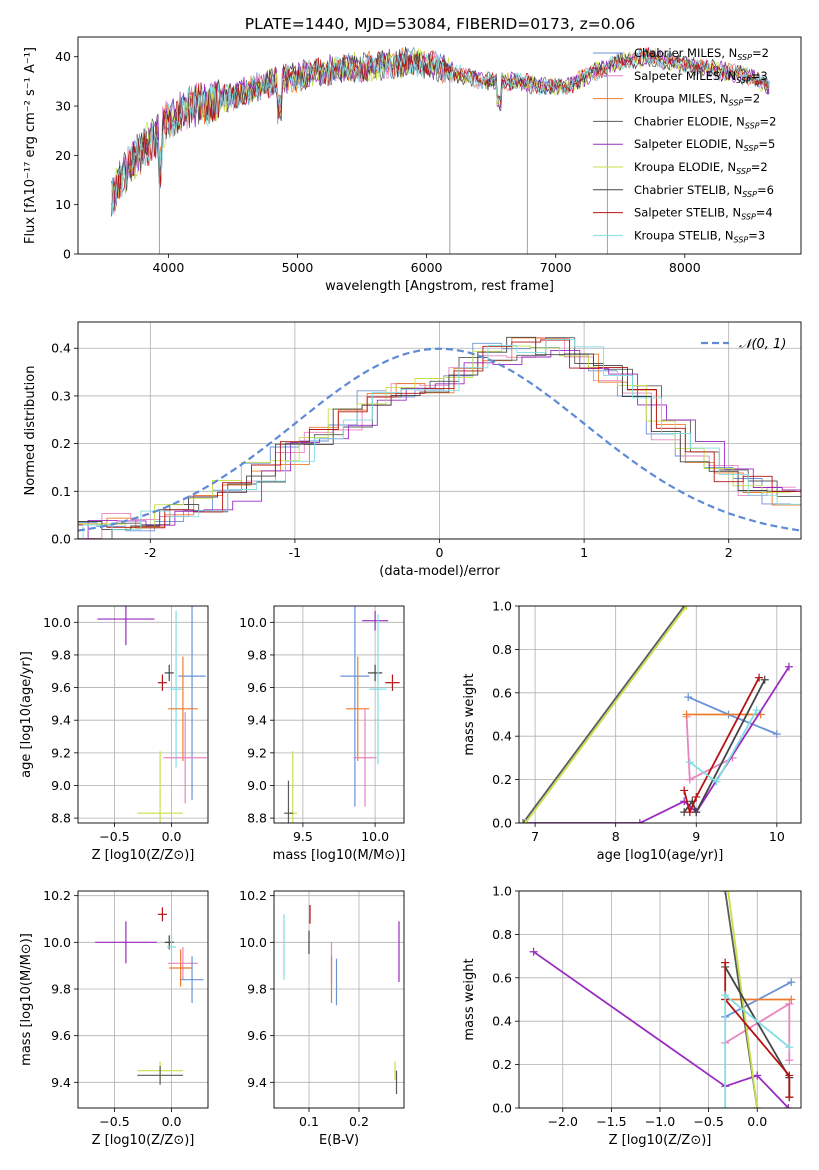  I want to click on legend-label-main: Kroupa STELIB, N, so click(684, 235).